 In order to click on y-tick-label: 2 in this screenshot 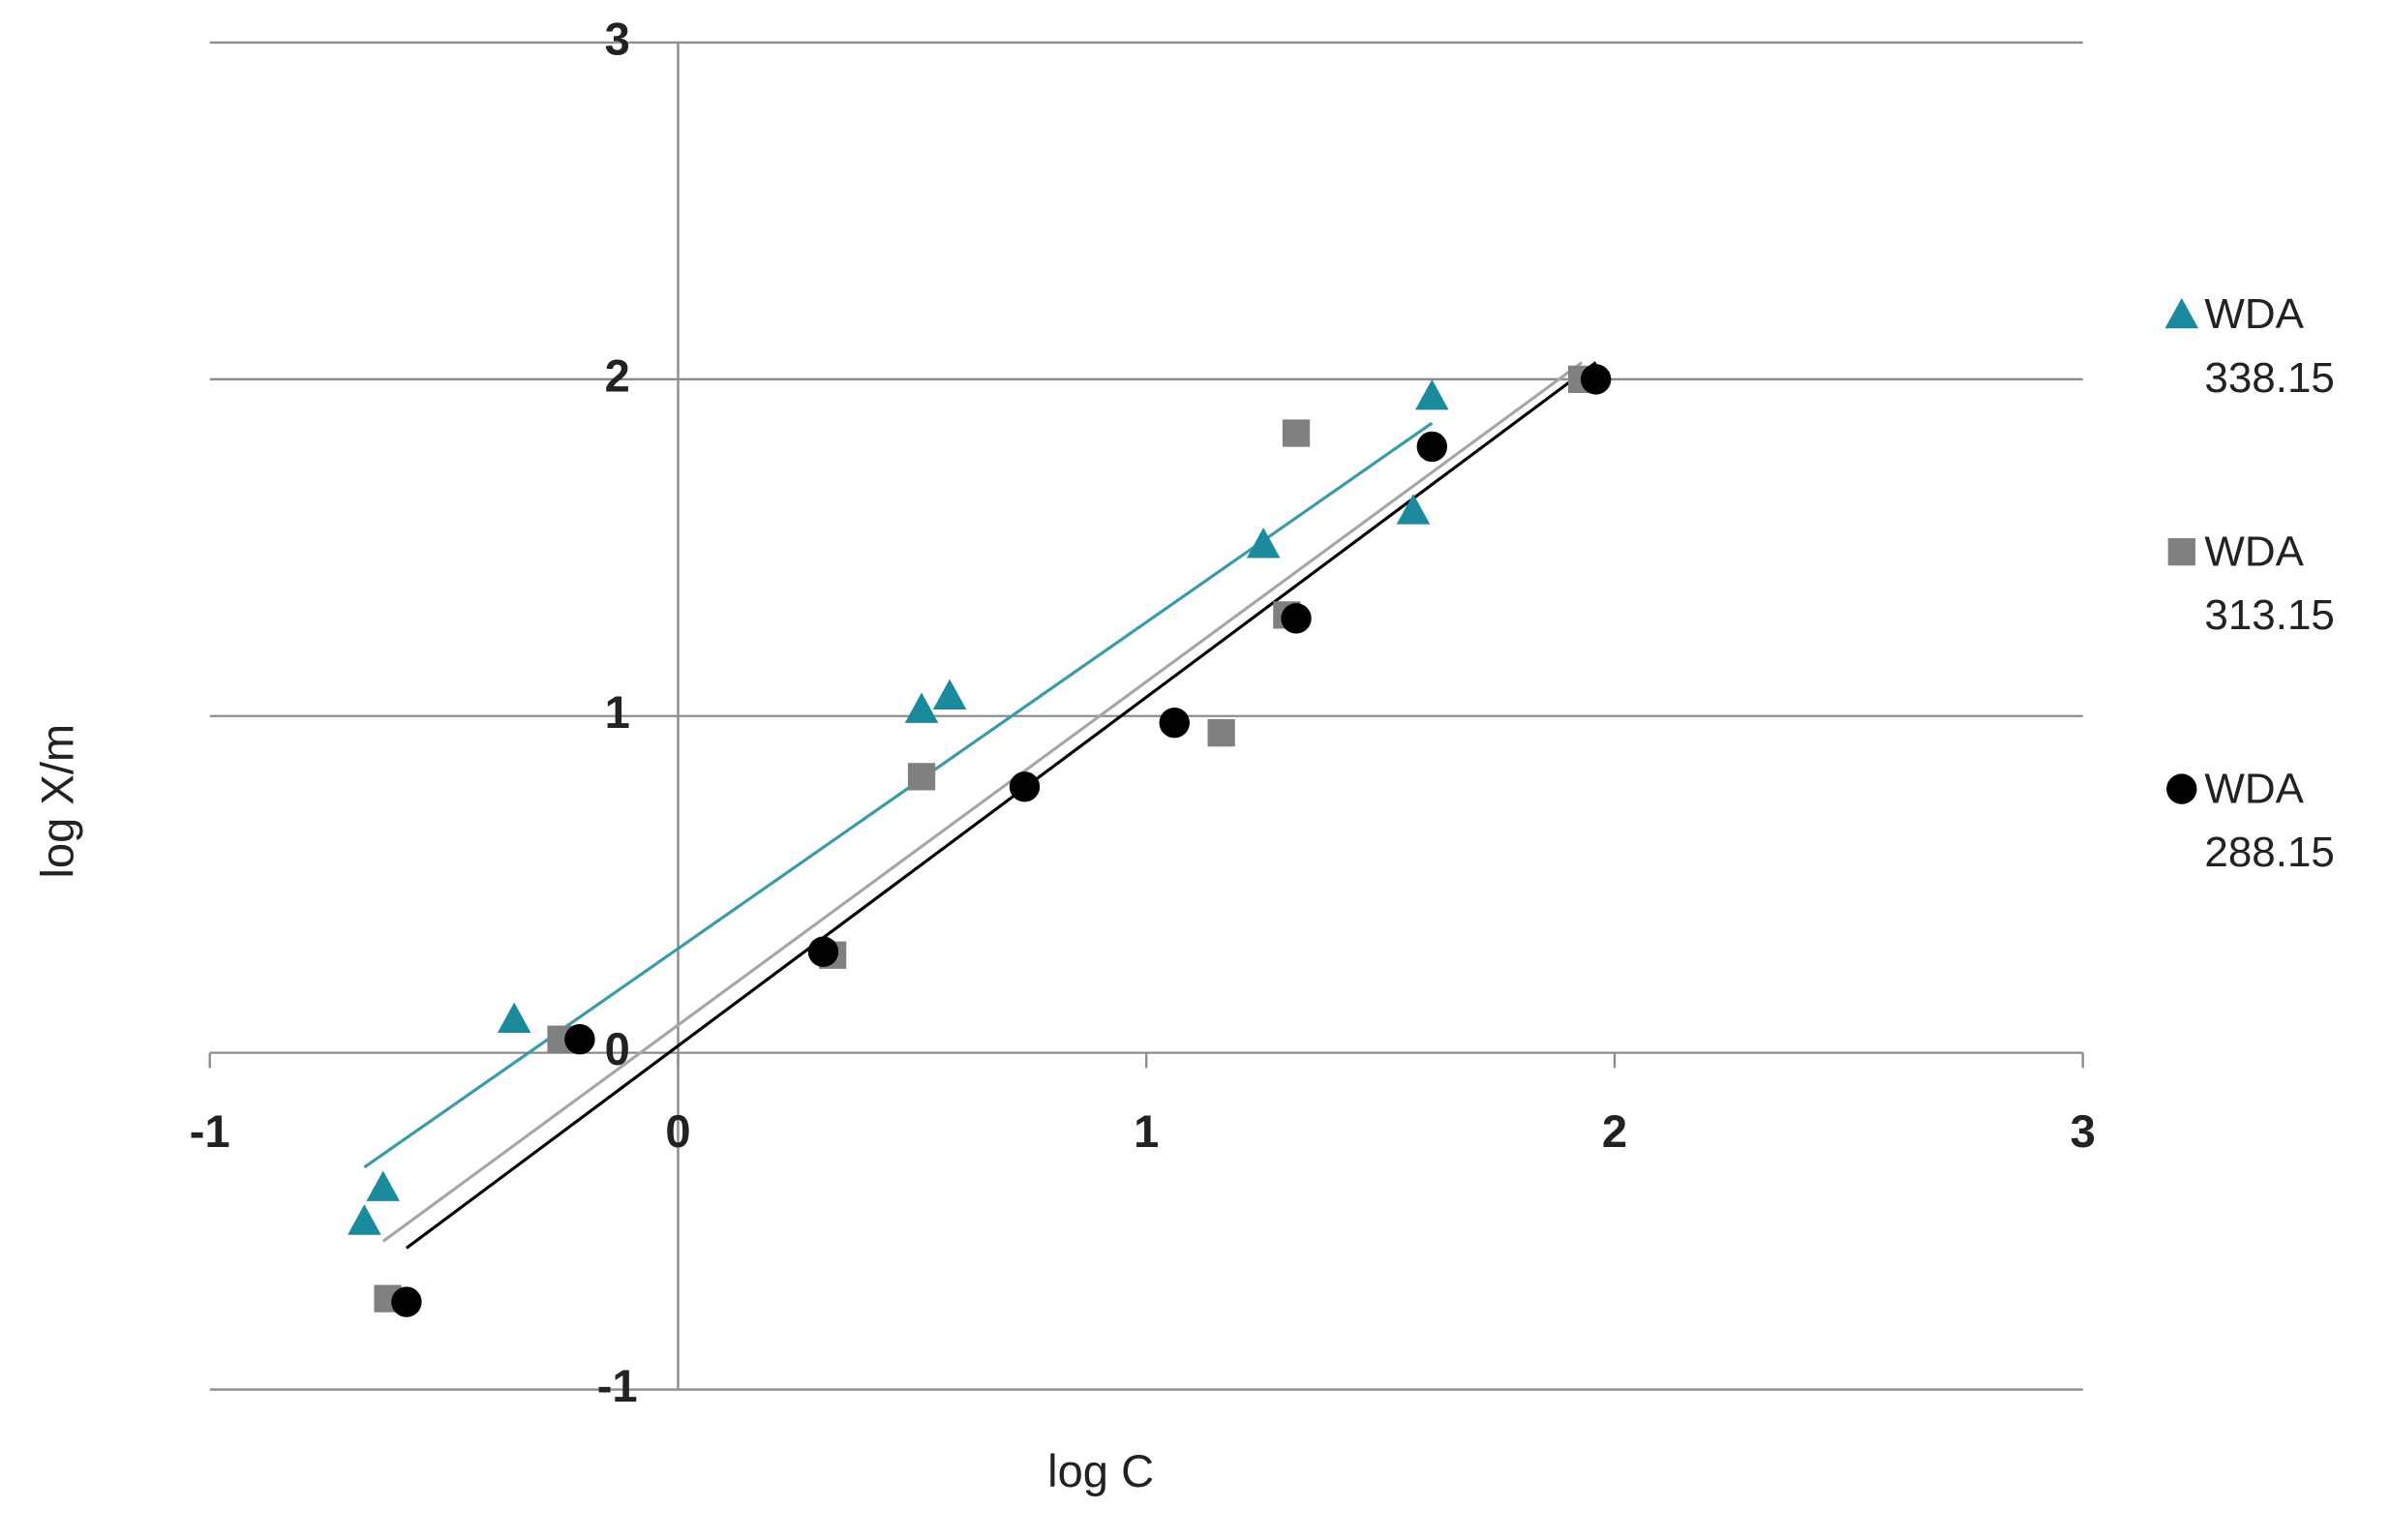, I will do `click(617, 375)`.